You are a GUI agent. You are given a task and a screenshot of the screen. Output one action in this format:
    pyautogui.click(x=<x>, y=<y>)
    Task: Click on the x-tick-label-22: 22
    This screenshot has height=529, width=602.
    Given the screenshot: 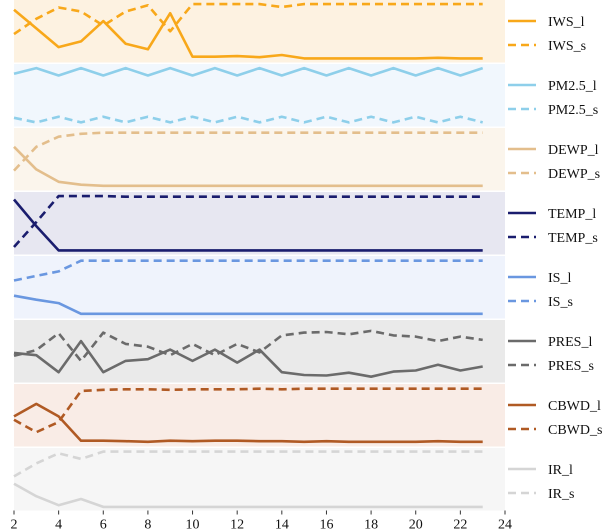 What is the action you would take?
    pyautogui.click(x=460, y=523)
    